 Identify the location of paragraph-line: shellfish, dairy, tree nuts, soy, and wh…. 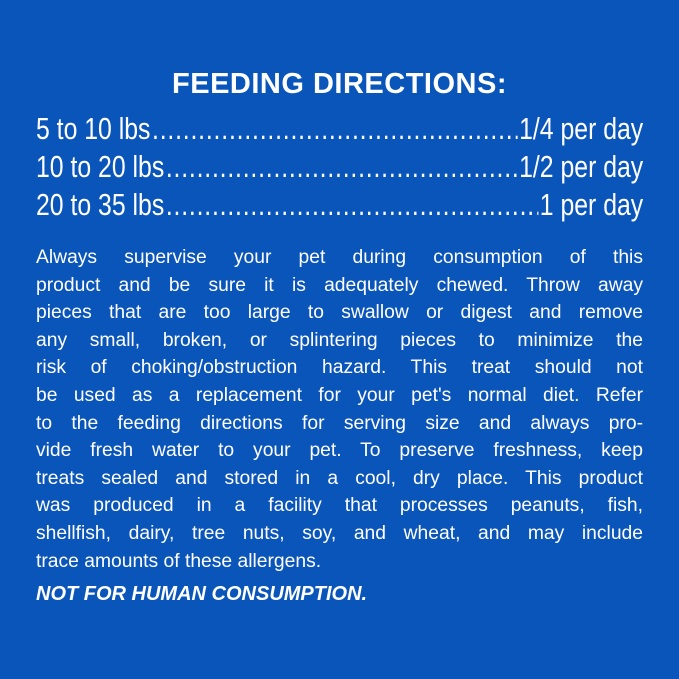
(339, 533).